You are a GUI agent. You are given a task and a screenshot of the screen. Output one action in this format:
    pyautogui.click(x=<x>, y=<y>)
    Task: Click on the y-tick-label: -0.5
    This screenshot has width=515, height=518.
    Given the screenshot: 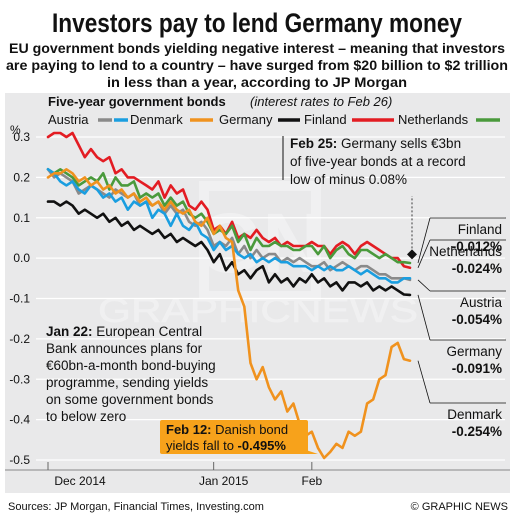 What is the action you would take?
    pyautogui.click(x=19, y=460)
    